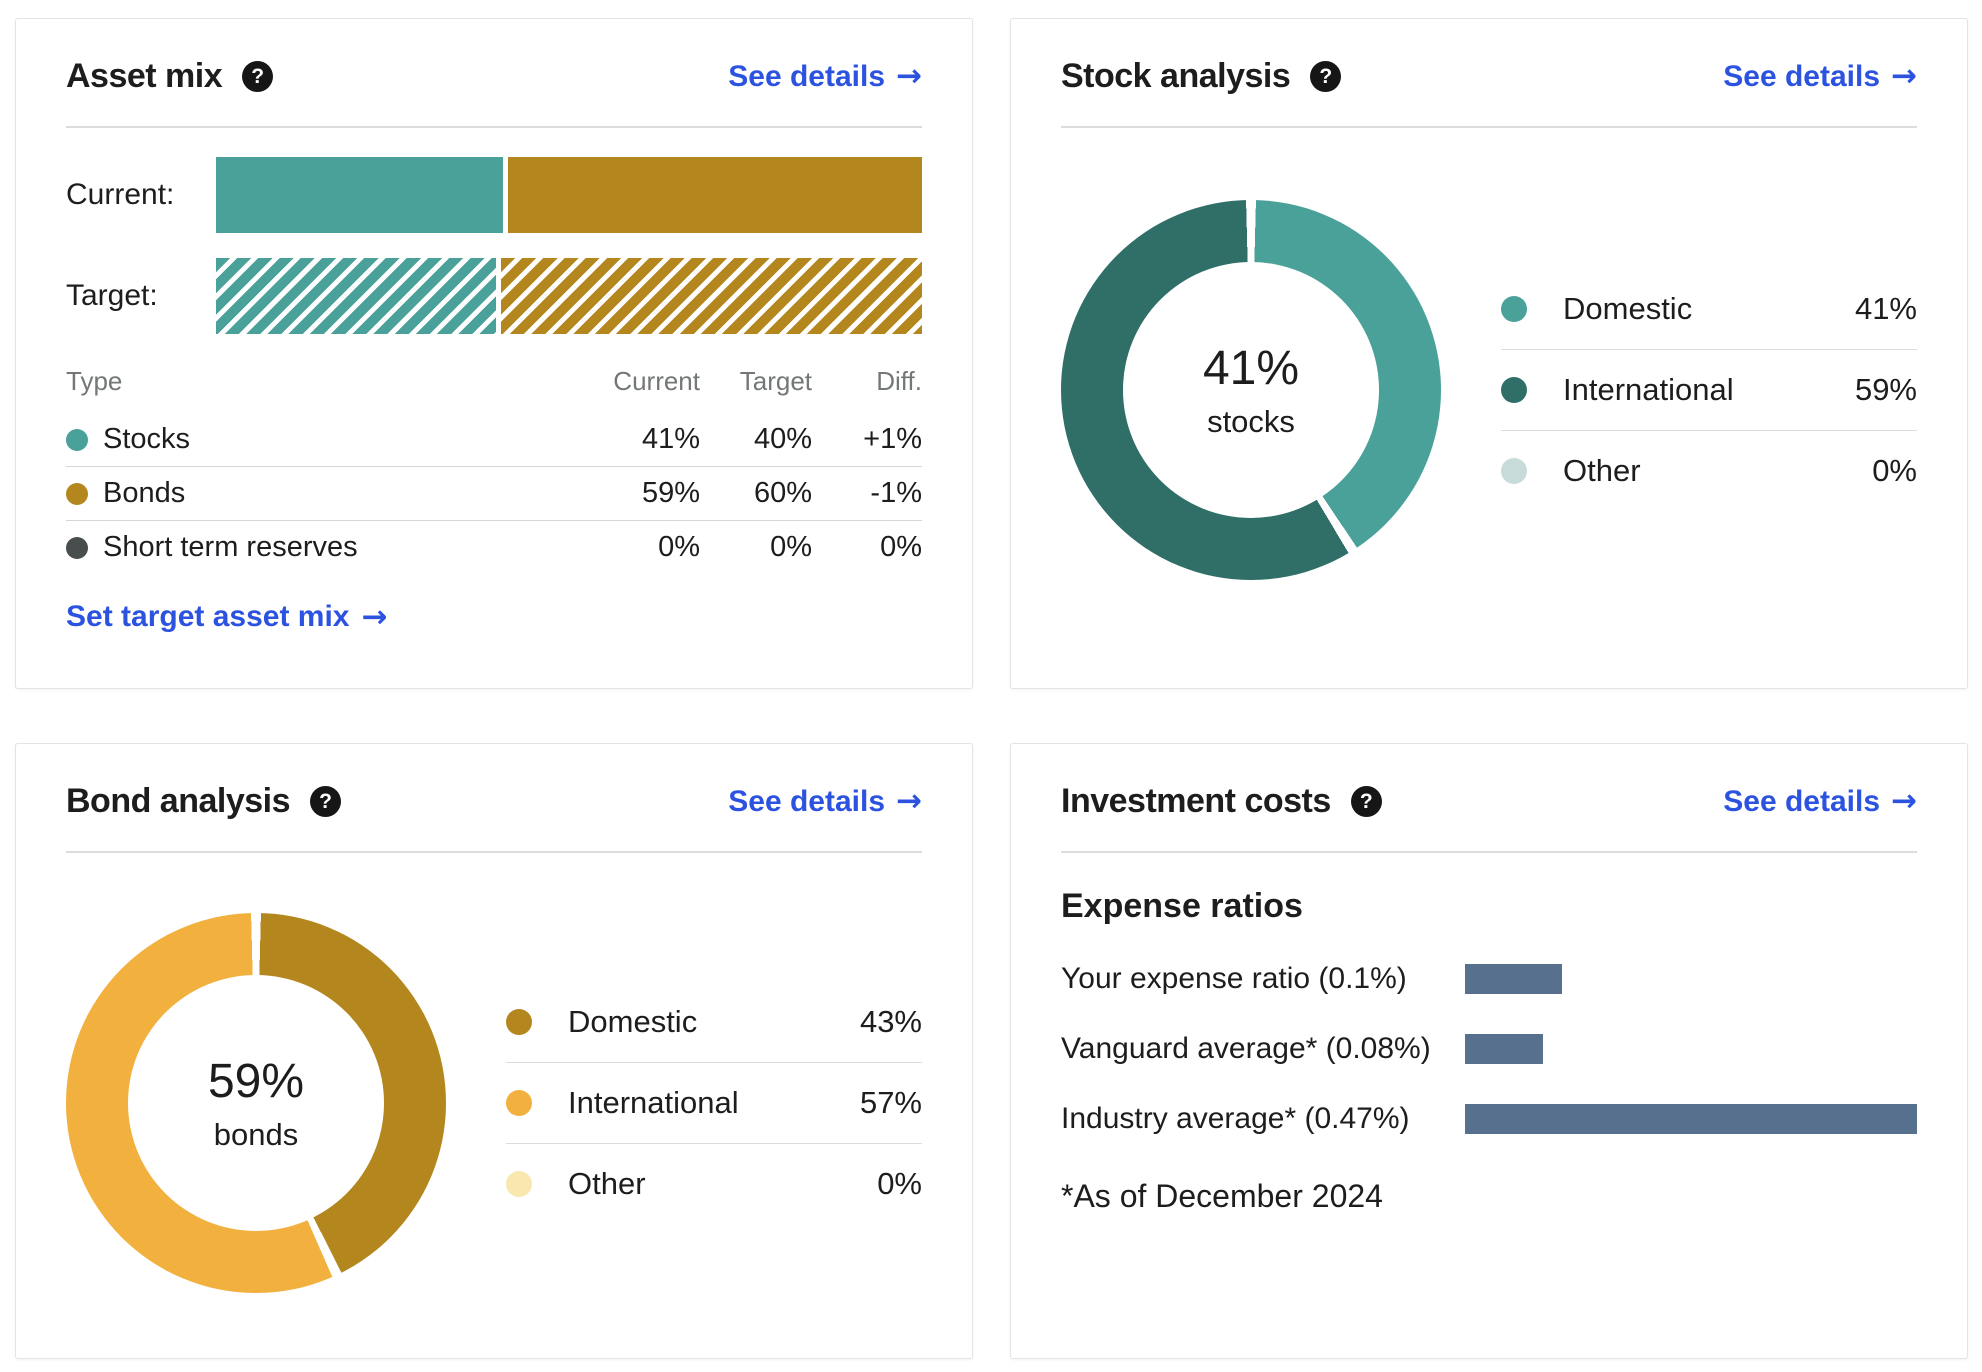 The image size is (1982, 1372). I want to click on footnote: *As of December 2024, so click(1222, 1196).